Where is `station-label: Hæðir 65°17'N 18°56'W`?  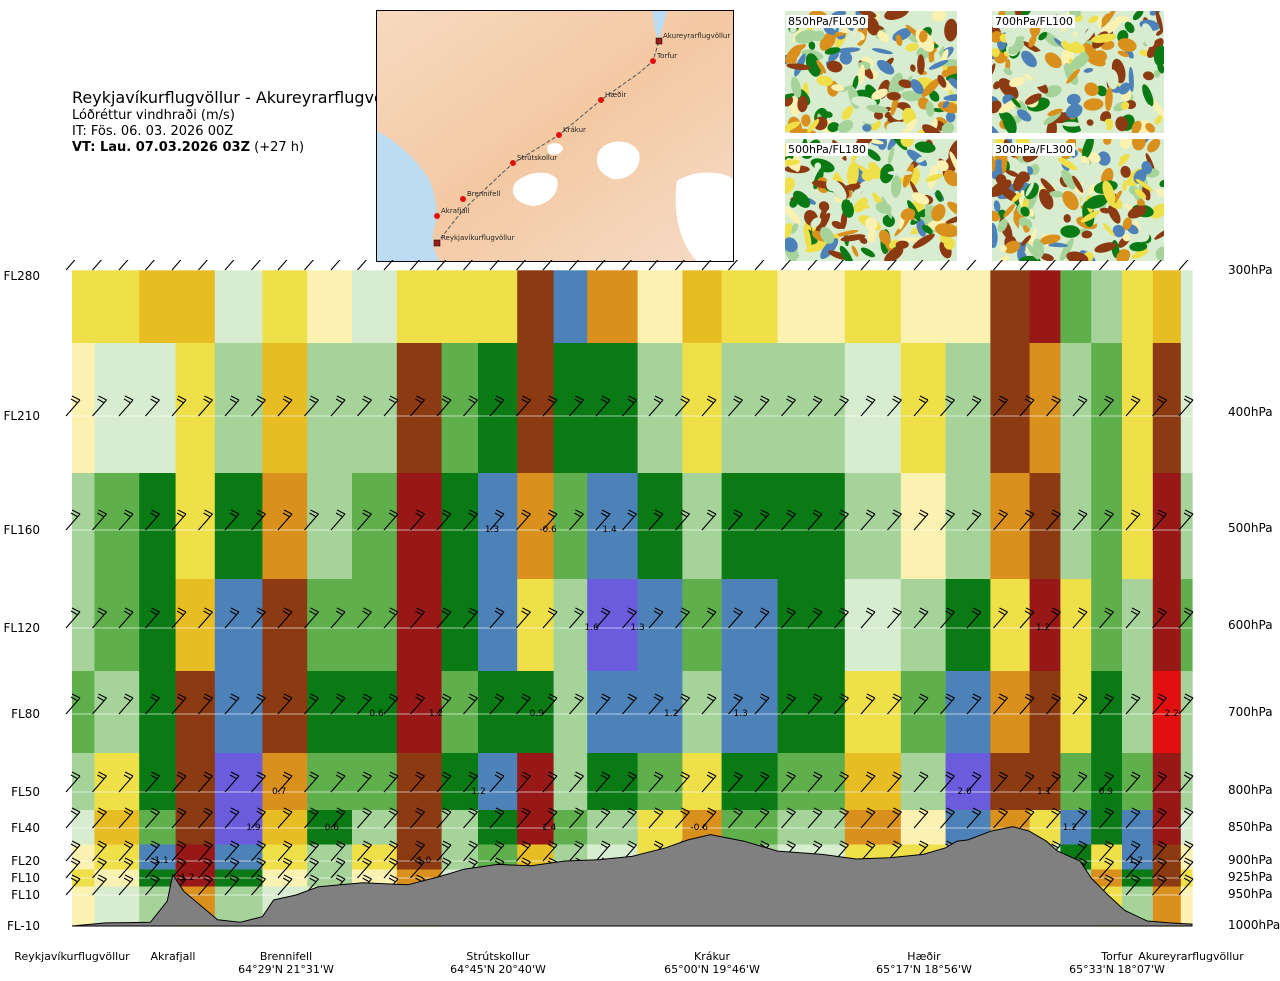 station-label: Hæðir 65°17'N 18°56'W is located at coordinates (924, 963).